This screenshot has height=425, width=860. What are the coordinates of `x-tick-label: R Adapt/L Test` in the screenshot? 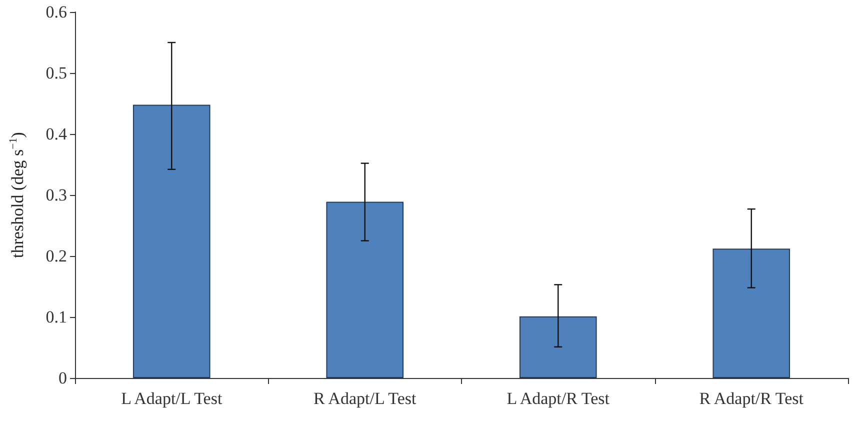 It's located at (365, 398).